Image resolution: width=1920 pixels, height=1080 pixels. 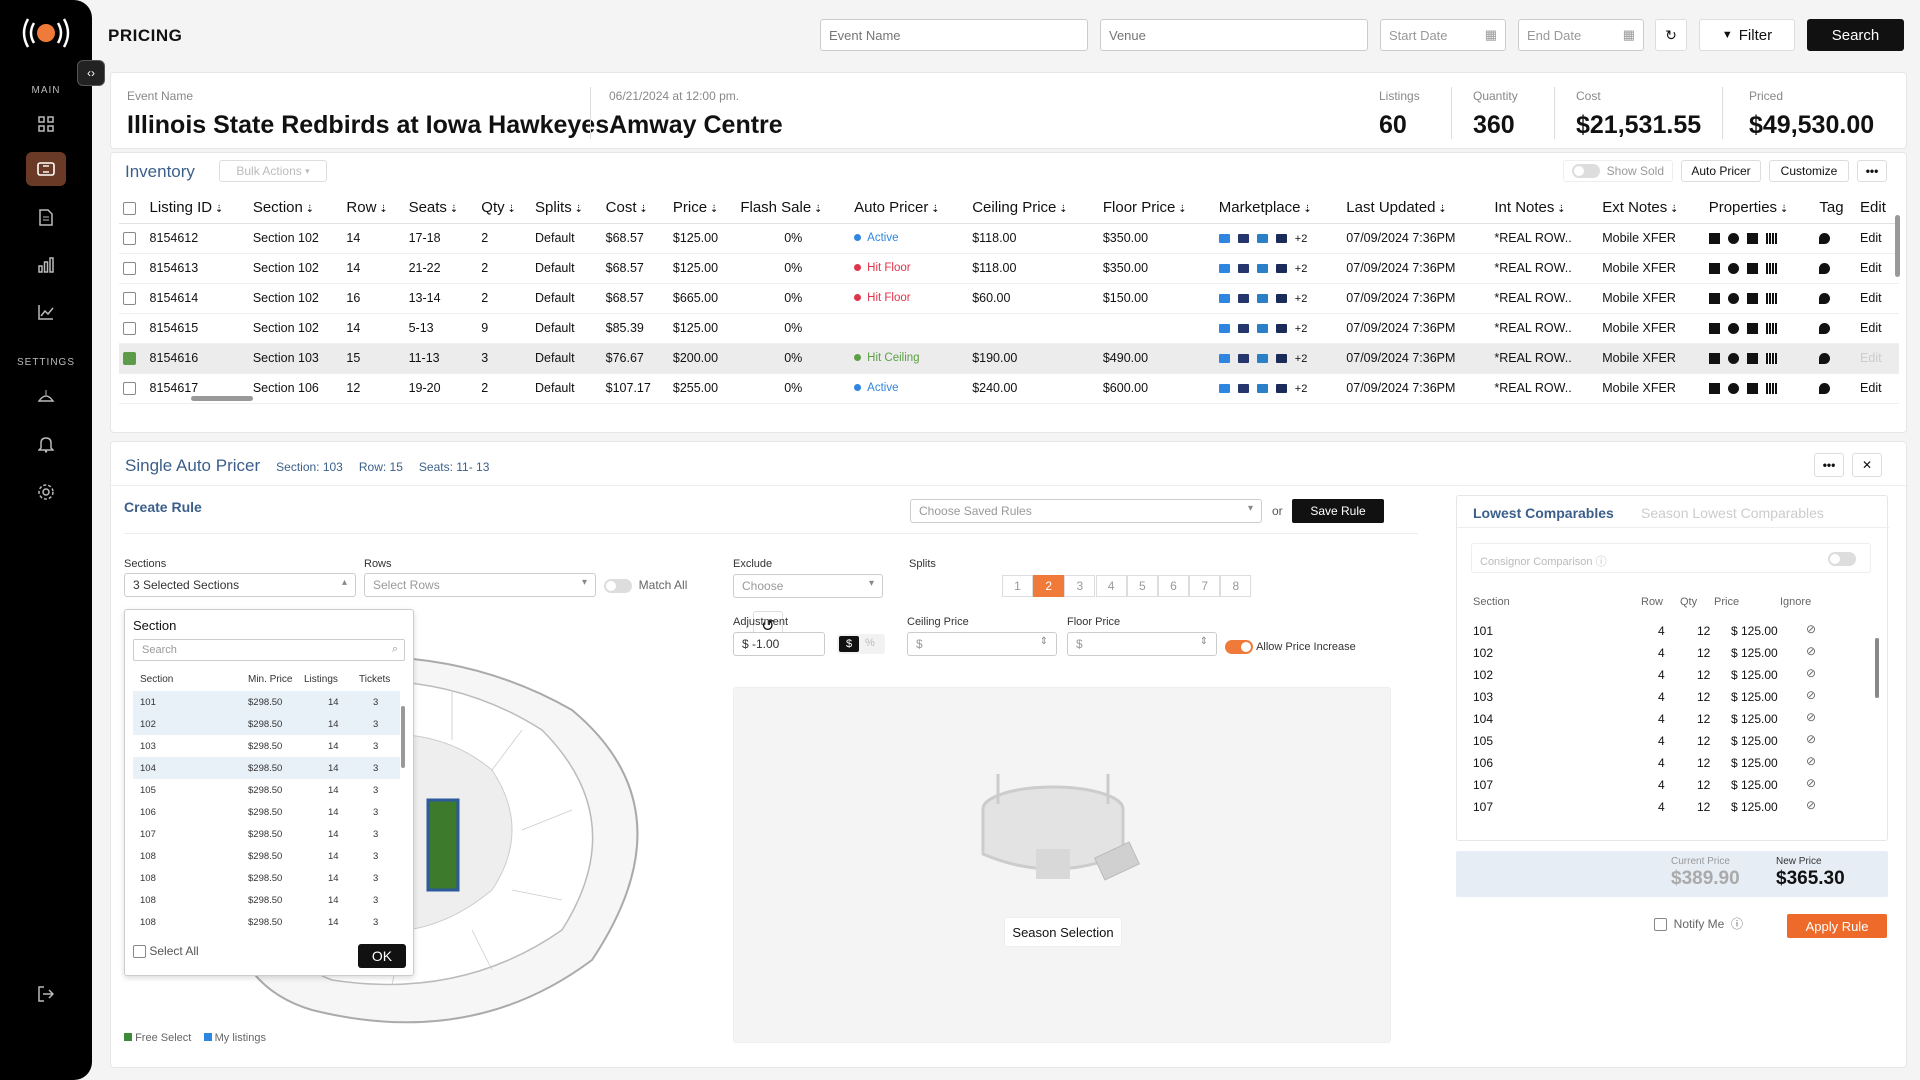 What do you see at coordinates (954, 35) in the screenshot?
I see `event-name-input` at bounding box center [954, 35].